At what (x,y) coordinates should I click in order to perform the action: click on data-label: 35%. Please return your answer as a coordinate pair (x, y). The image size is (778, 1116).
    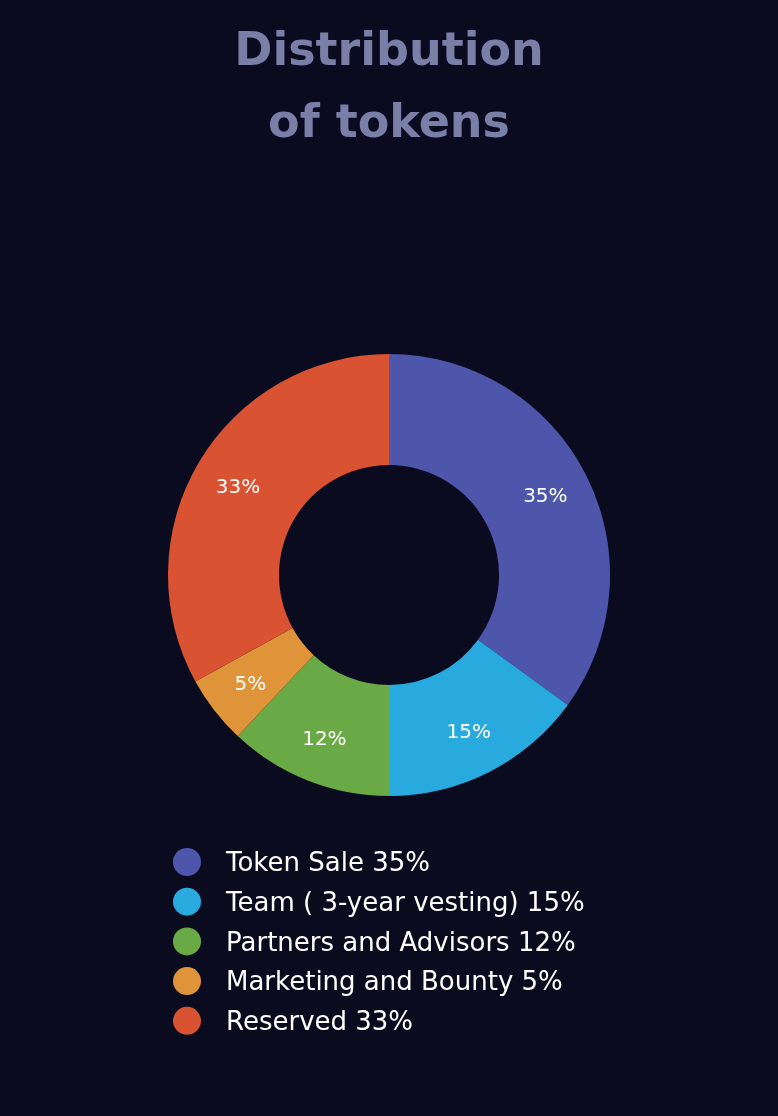
    Looking at the image, I should click on (545, 495).